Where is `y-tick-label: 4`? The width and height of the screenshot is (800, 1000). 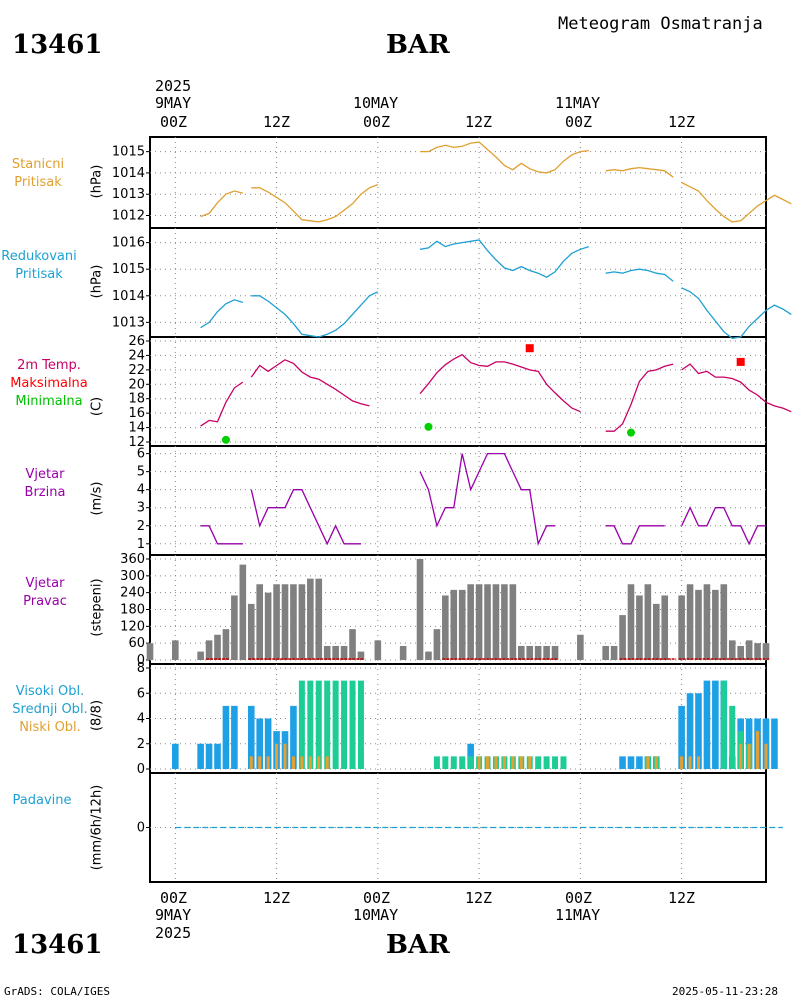
y-tick-label: 4 is located at coordinates (141, 490).